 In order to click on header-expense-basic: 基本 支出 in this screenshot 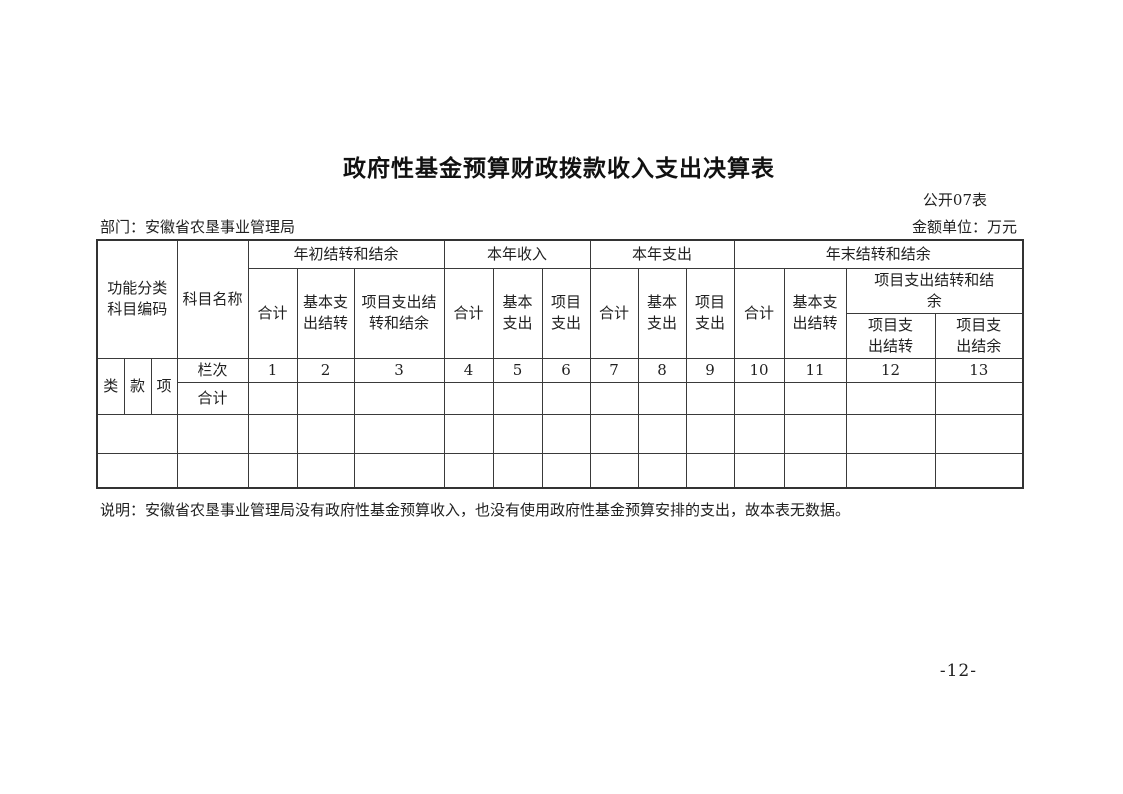, I will do `click(662, 313)`.